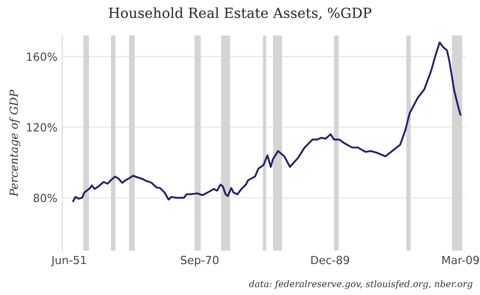 This screenshot has height=295, width=480. What do you see at coordinates (360, 285) in the screenshot?
I see `text: data: federalreserve.gov, stlouisfed.org, nber.org` at bounding box center [360, 285].